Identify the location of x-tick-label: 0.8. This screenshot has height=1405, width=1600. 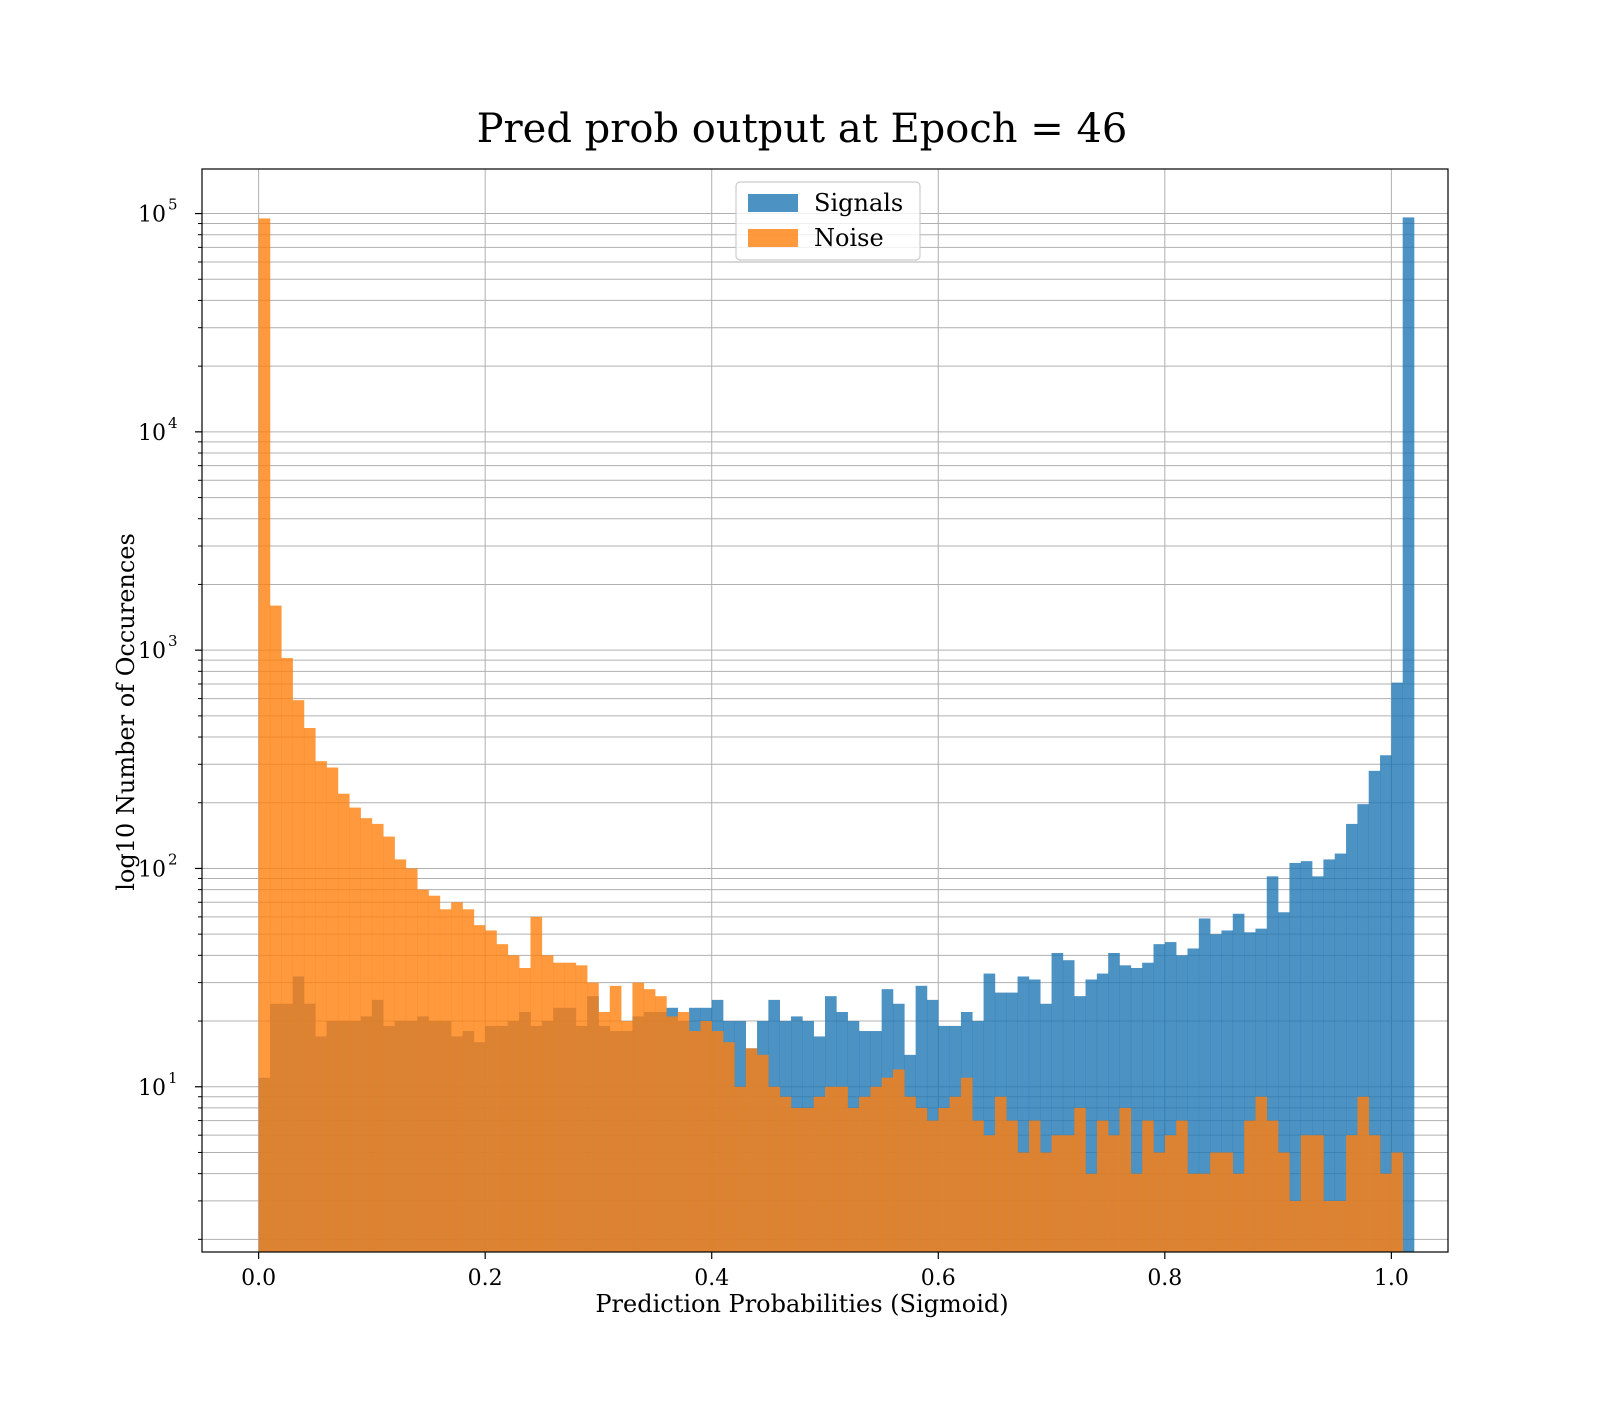
(1164, 1278).